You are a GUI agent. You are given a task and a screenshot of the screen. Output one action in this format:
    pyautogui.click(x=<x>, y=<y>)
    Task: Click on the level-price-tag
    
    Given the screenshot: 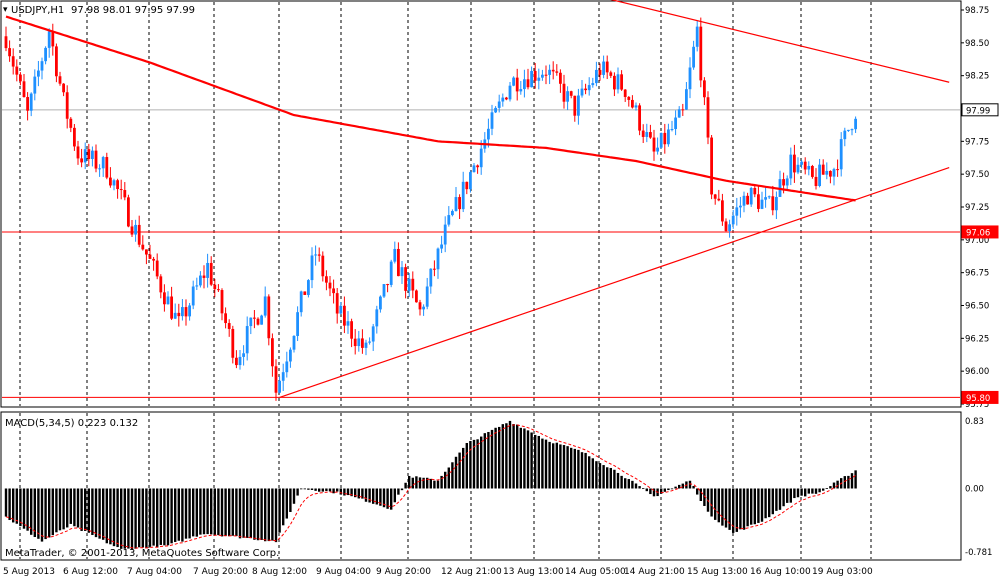 What is the action you would take?
    pyautogui.click(x=980, y=397)
    